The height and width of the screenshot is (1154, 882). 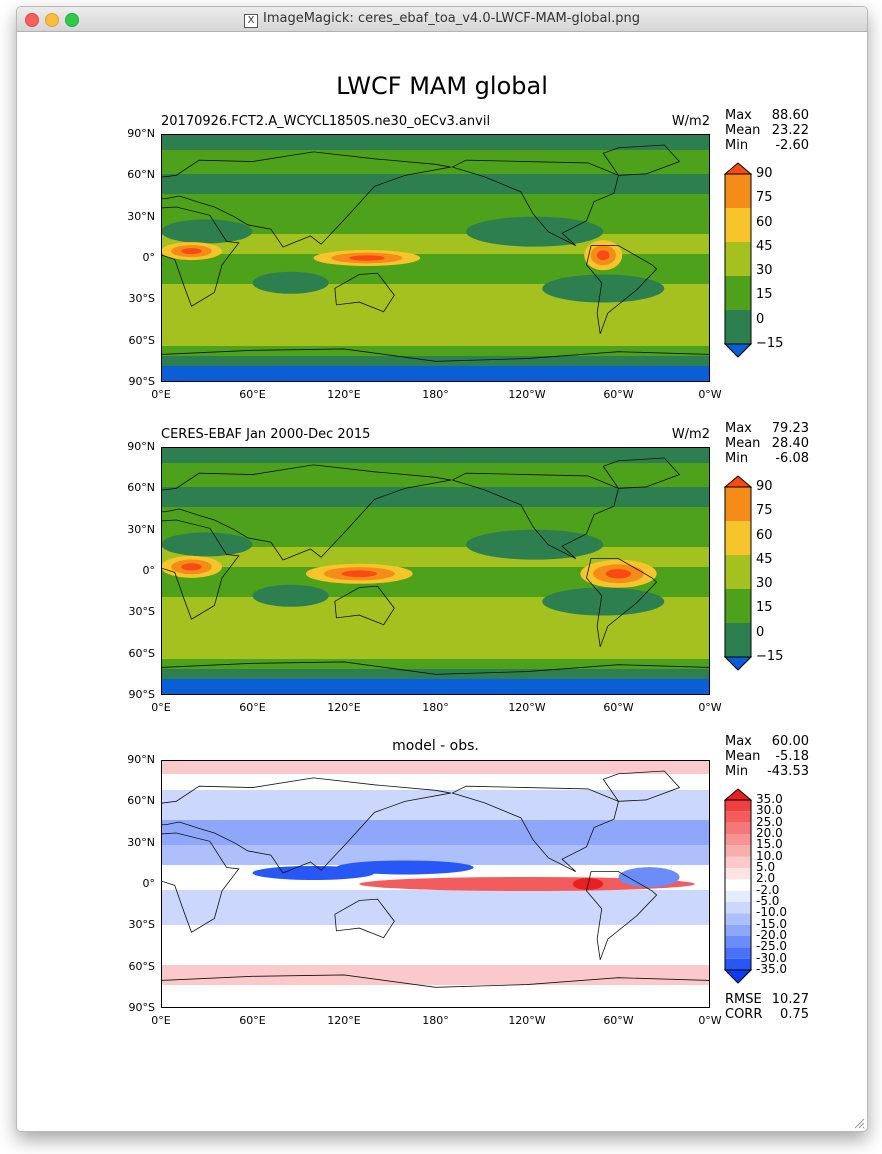 I want to click on colorbar-tick-label: -15.0, so click(x=772, y=923).